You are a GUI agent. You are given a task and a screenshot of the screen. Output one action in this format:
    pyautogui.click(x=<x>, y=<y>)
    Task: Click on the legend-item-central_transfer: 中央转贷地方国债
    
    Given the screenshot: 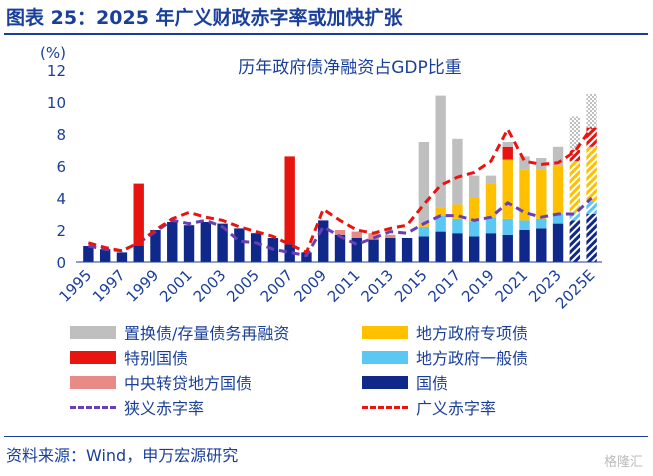 What is the action you would take?
    pyautogui.click(x=161, y=382)
    